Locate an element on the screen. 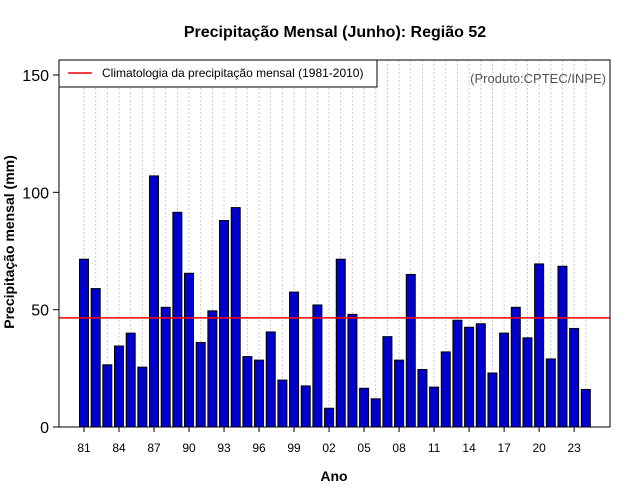 This screenshot has width=640, height=500. y-tick-label: 100 is located at coordinates (35, 193).